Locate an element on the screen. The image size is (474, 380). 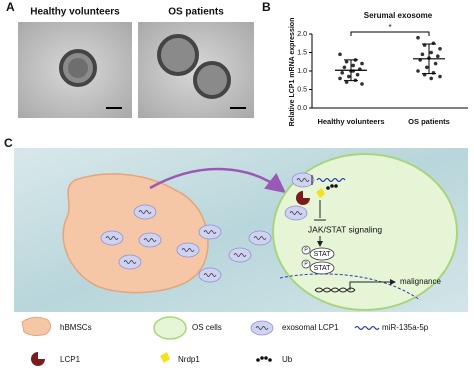
legend-label: miR-135a-5p is located at coordinates (405, 327).